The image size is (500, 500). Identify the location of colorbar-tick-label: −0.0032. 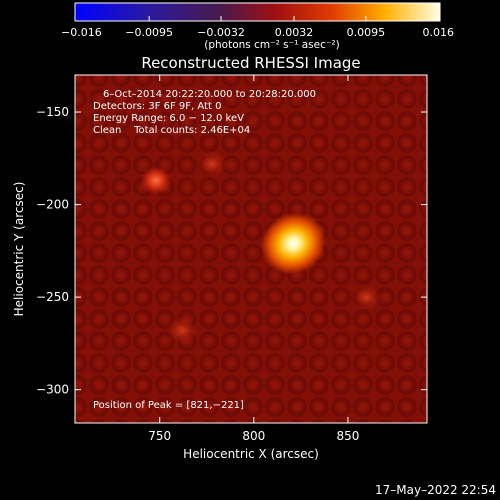
(221, 32).